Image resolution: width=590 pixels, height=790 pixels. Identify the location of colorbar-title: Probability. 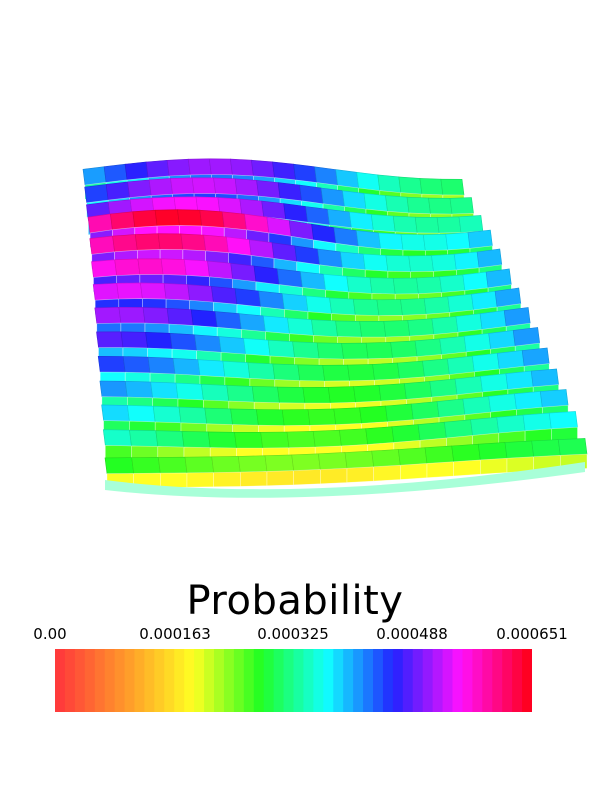
(295, 601).